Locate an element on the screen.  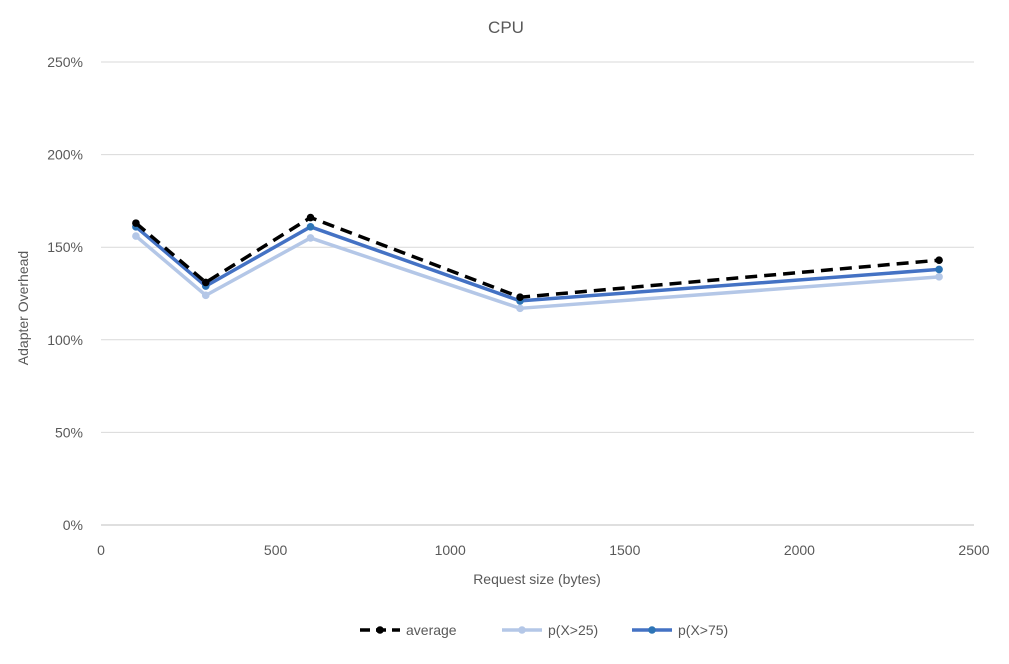
x-tick-label: 1000 is located at coordinates (450, 550).